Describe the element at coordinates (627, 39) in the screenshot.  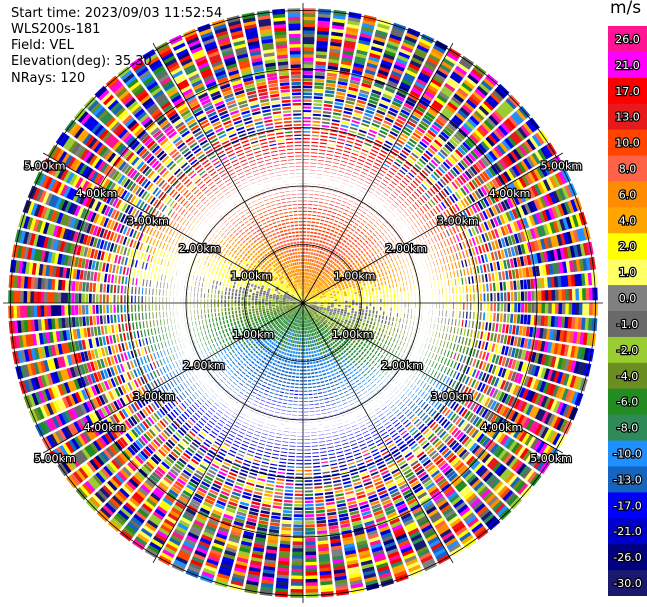
I see `colorbar-tick-label: 26.0` at that location.